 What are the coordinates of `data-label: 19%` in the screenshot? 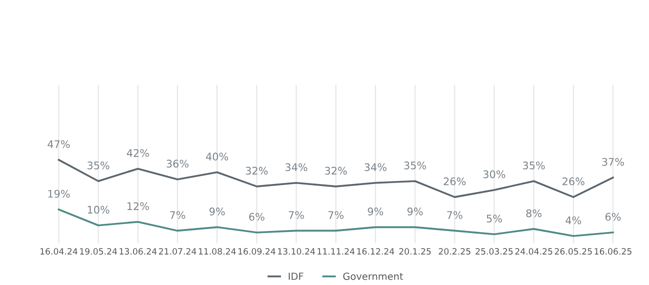 It's located at (59, 194).